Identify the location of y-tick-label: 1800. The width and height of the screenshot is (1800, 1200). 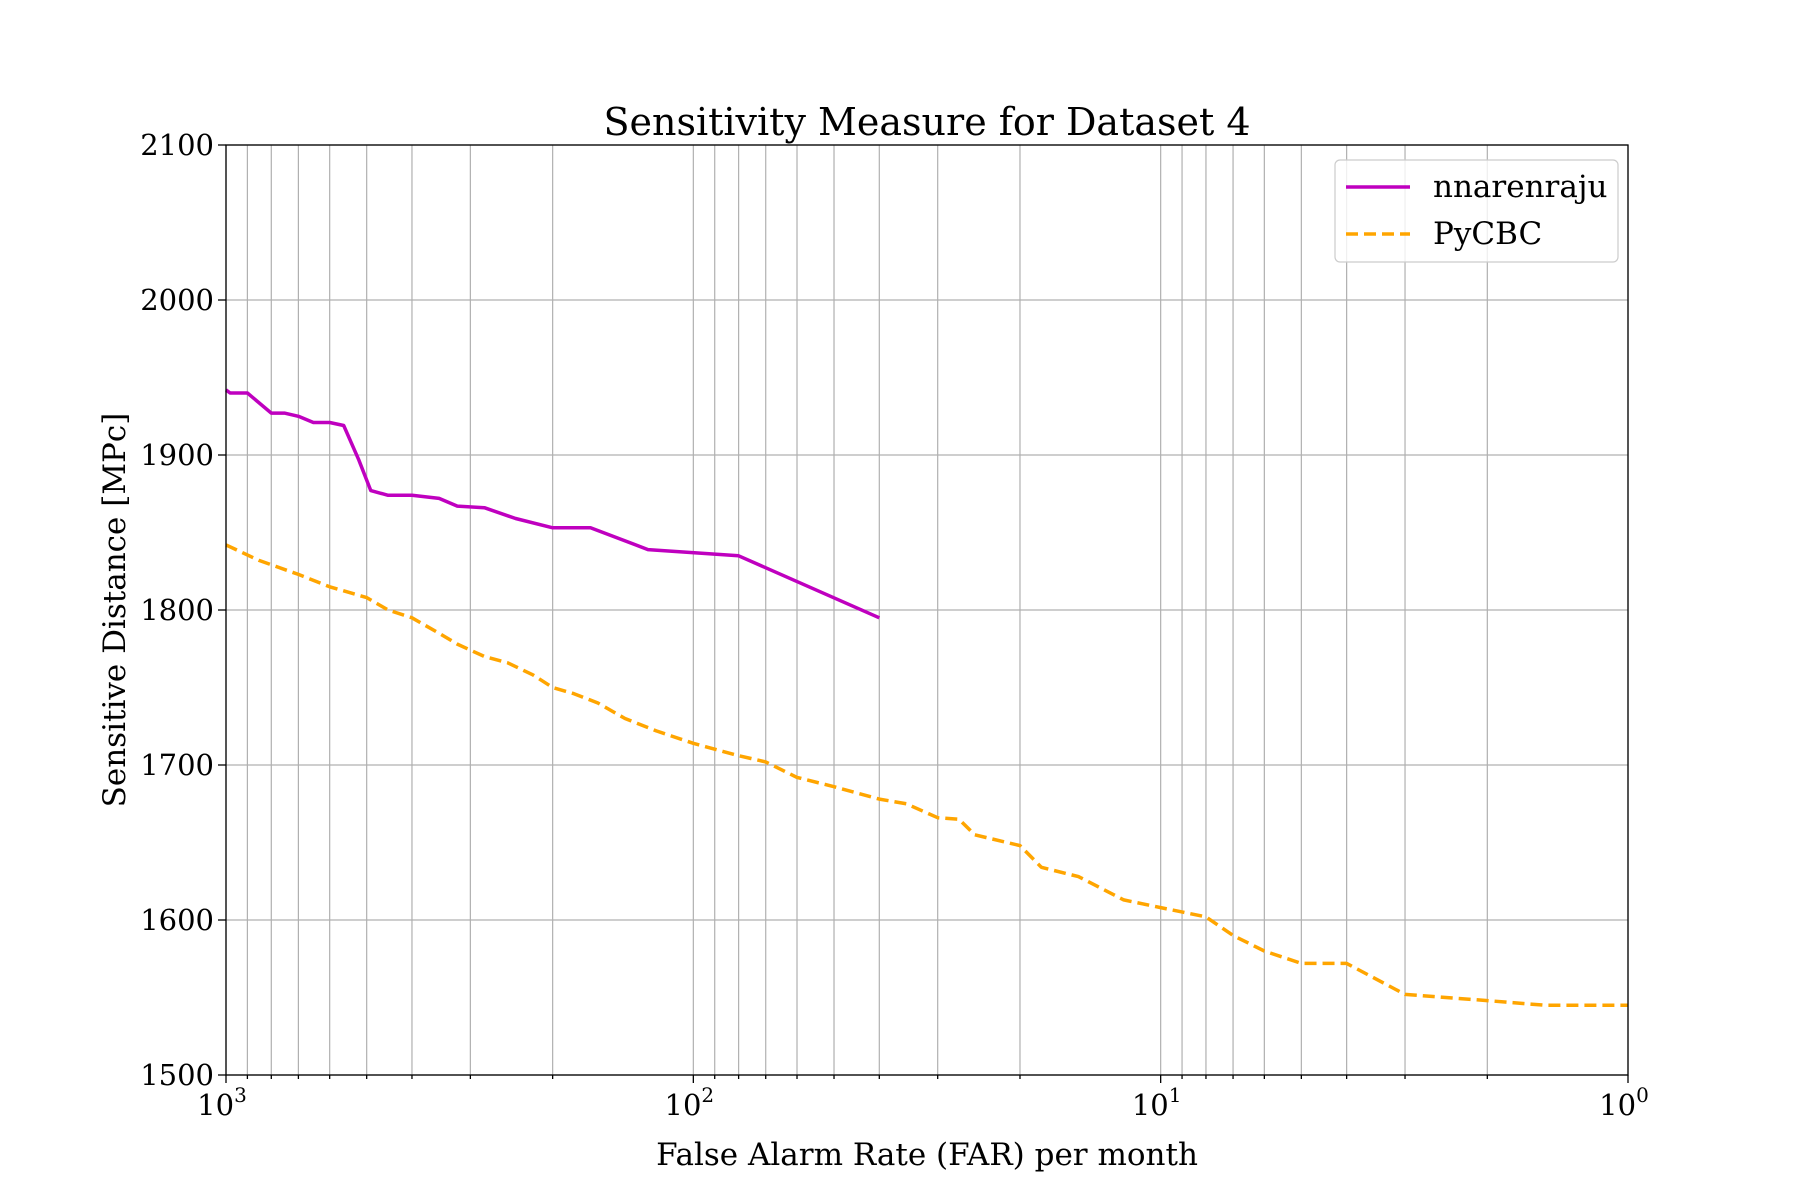
(177, 610).